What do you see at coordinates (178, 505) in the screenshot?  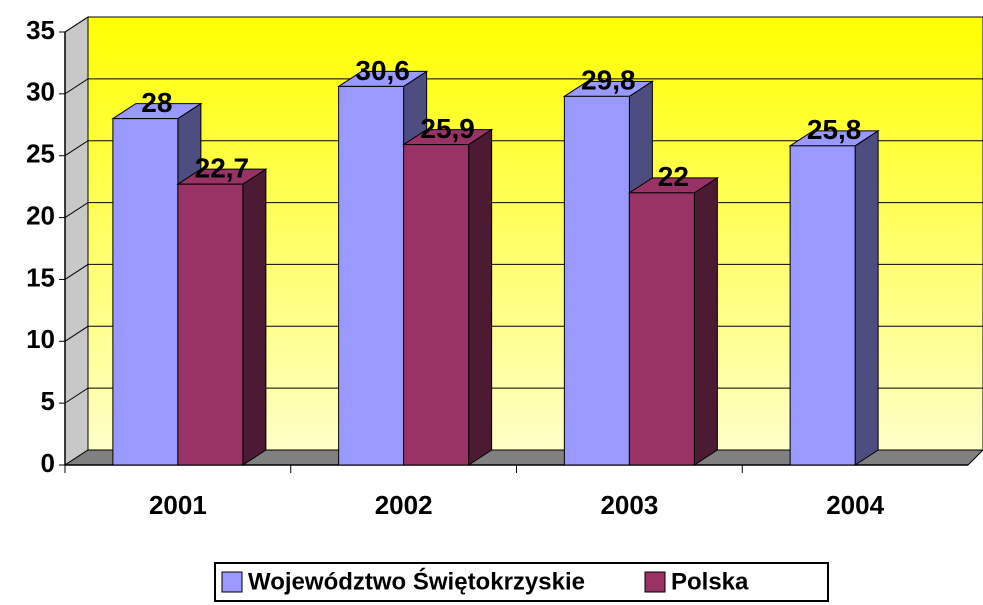 I see `x-tick-label: 2001` at bounding box center [178, 505].